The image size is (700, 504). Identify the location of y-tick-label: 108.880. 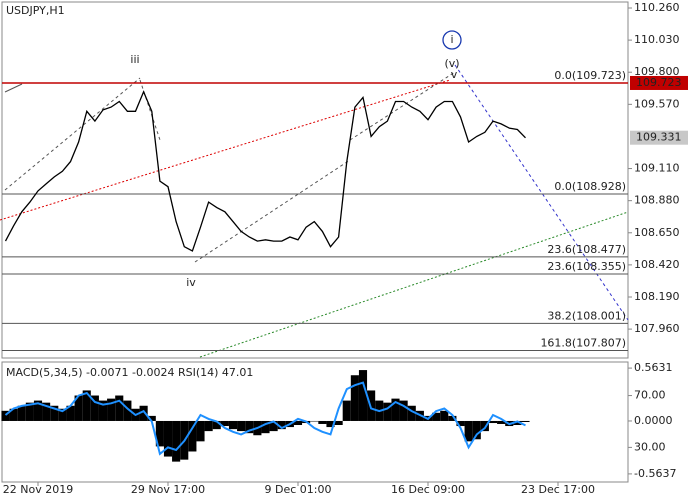
(657, 200).